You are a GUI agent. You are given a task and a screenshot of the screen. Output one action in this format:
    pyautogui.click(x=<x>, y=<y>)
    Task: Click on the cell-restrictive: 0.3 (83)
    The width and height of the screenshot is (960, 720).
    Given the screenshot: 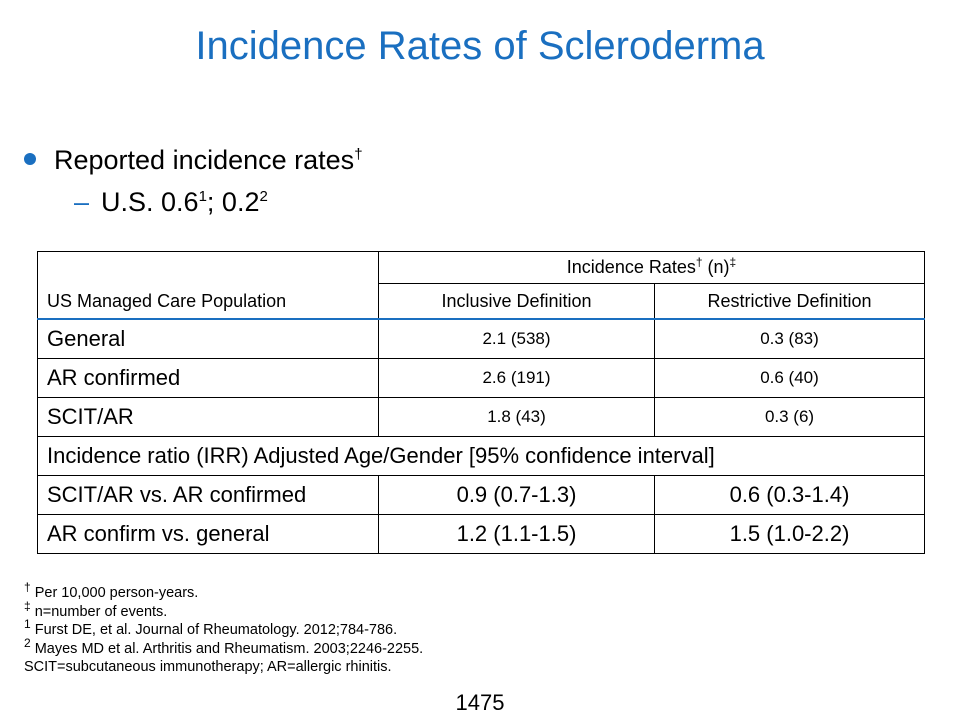 What is the action you would take?
    pyautogui.click(x=789, y=338)
    